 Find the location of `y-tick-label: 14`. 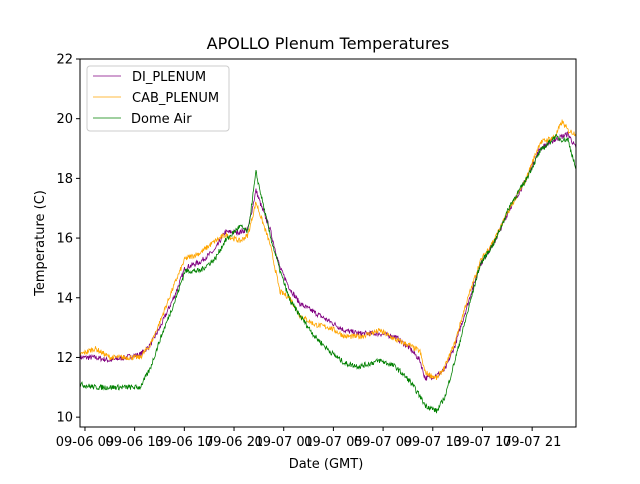

y-tick-label: 14 is located at coordinates (64, 298).